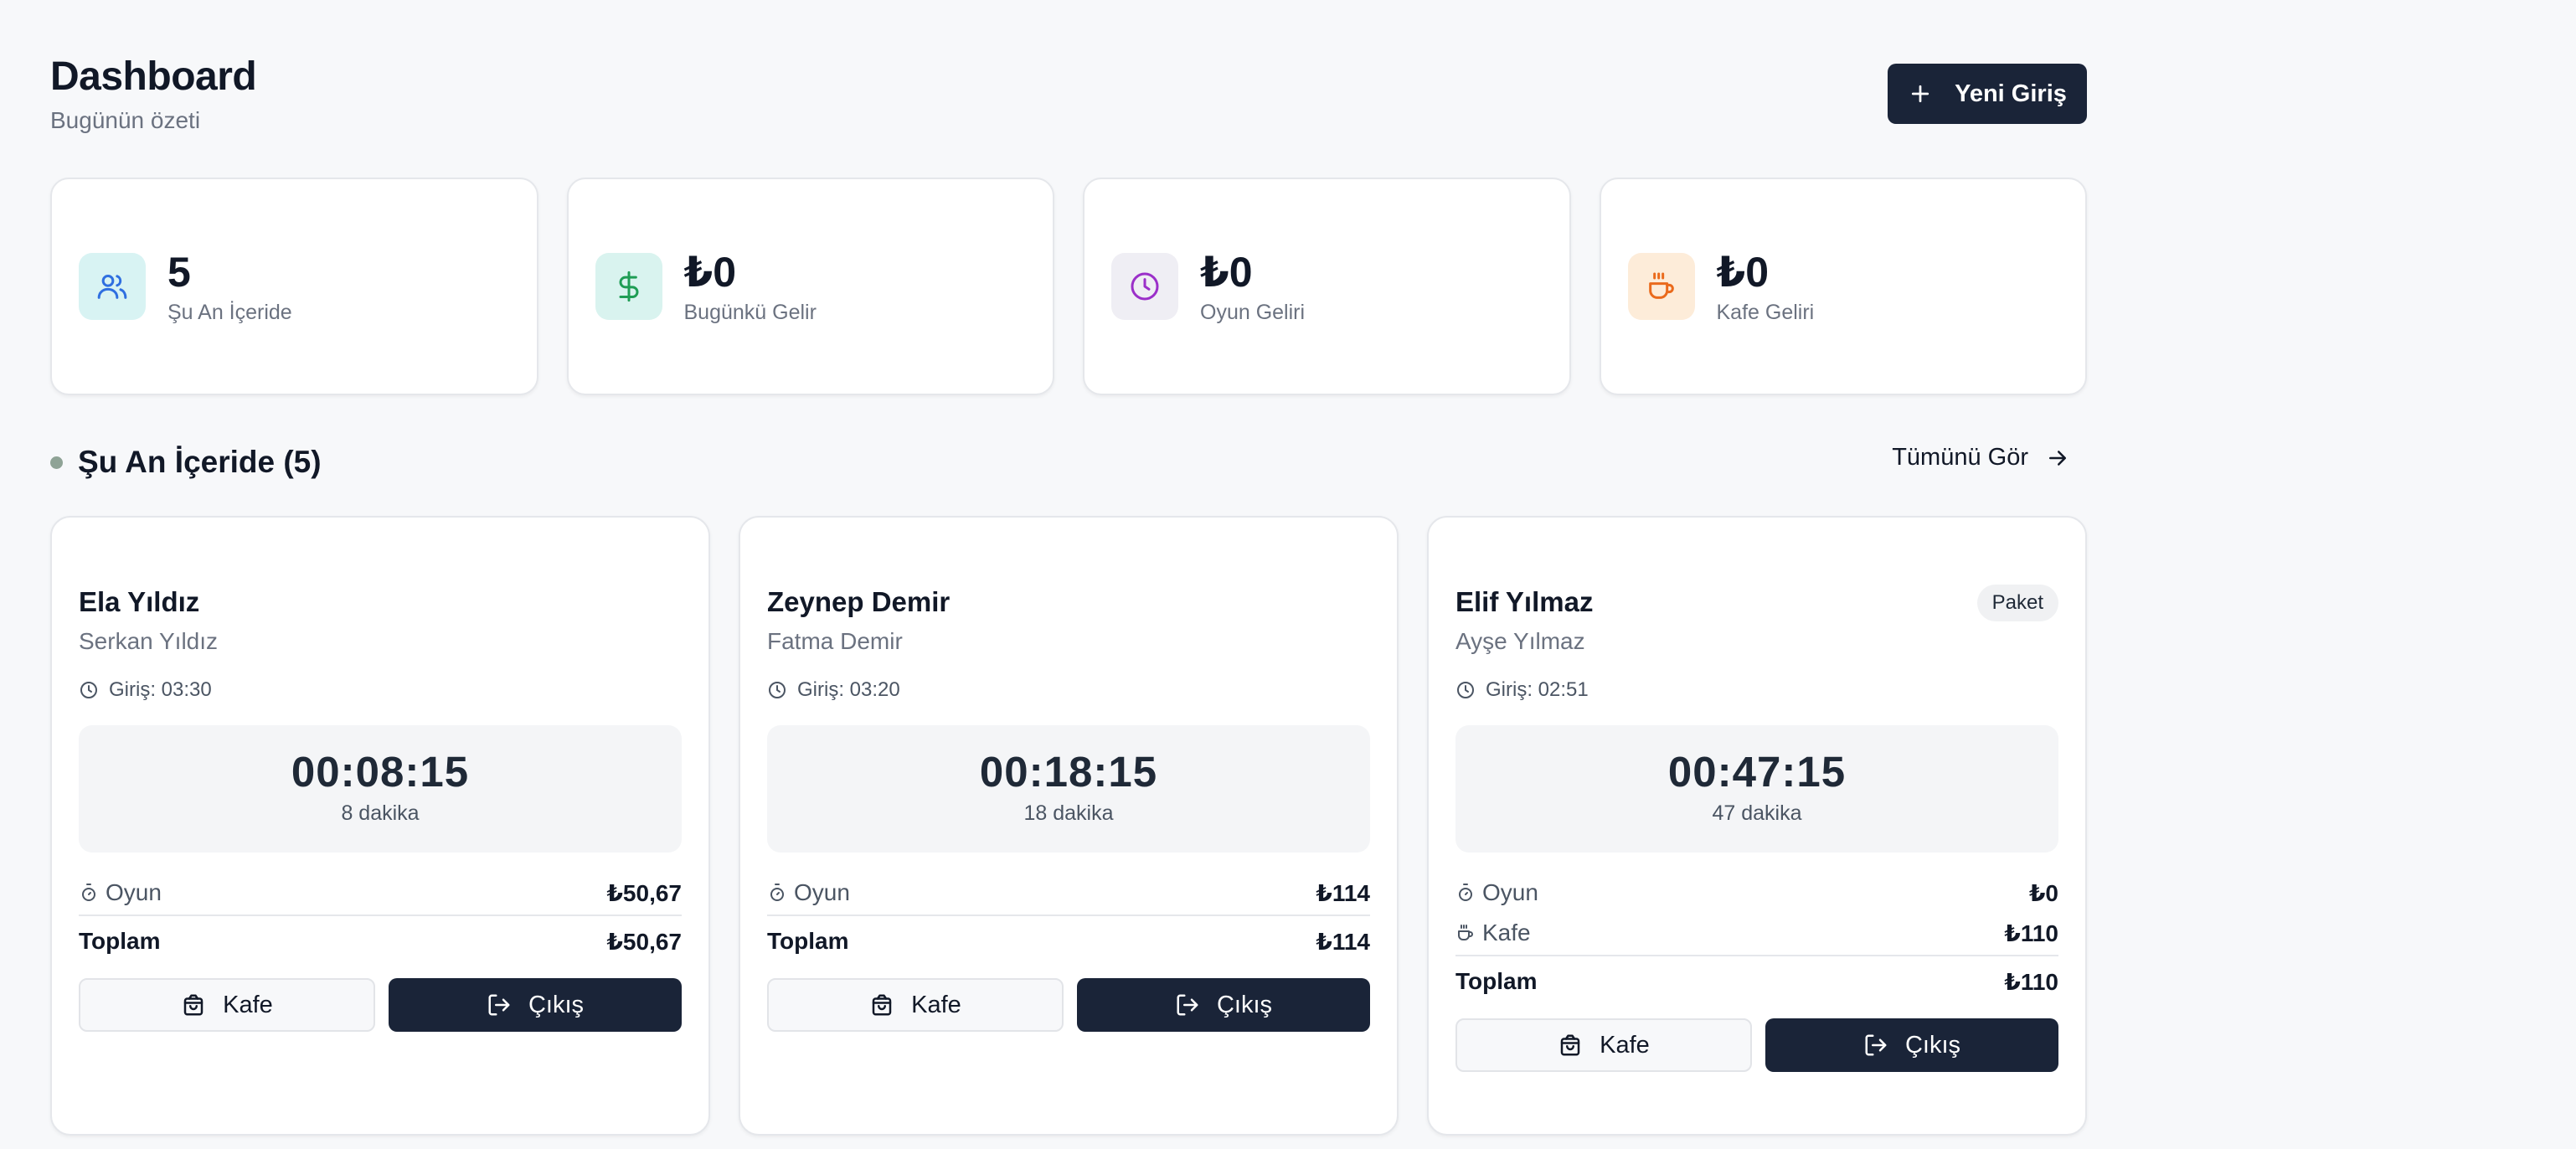 This screenshot has width=2576, height=1149. I want to click on live-dot-icon, so click(57, 462).